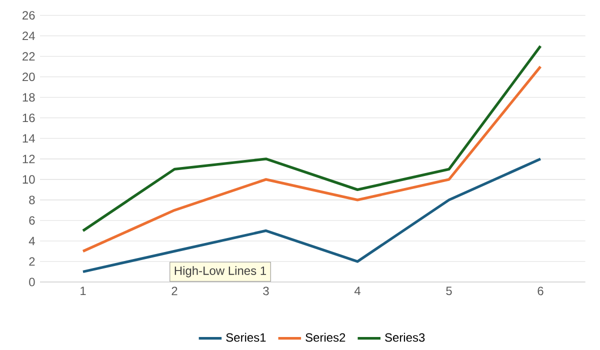 The width and height of the screenshot is (600, 350). Describe the element at coordinates (28, 15) in the screenshot. I see `y-tick-label: 26` at that location.